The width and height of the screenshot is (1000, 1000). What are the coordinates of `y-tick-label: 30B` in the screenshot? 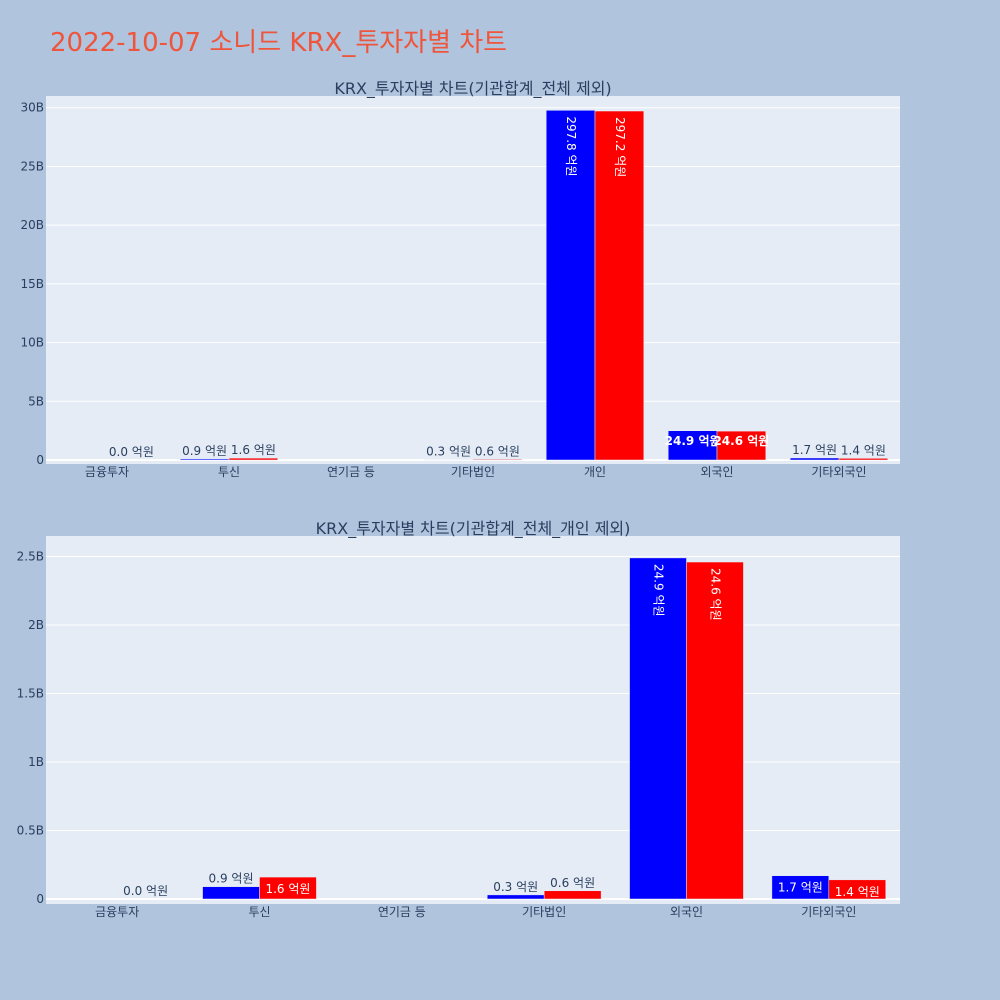 It's located at (32, 108).